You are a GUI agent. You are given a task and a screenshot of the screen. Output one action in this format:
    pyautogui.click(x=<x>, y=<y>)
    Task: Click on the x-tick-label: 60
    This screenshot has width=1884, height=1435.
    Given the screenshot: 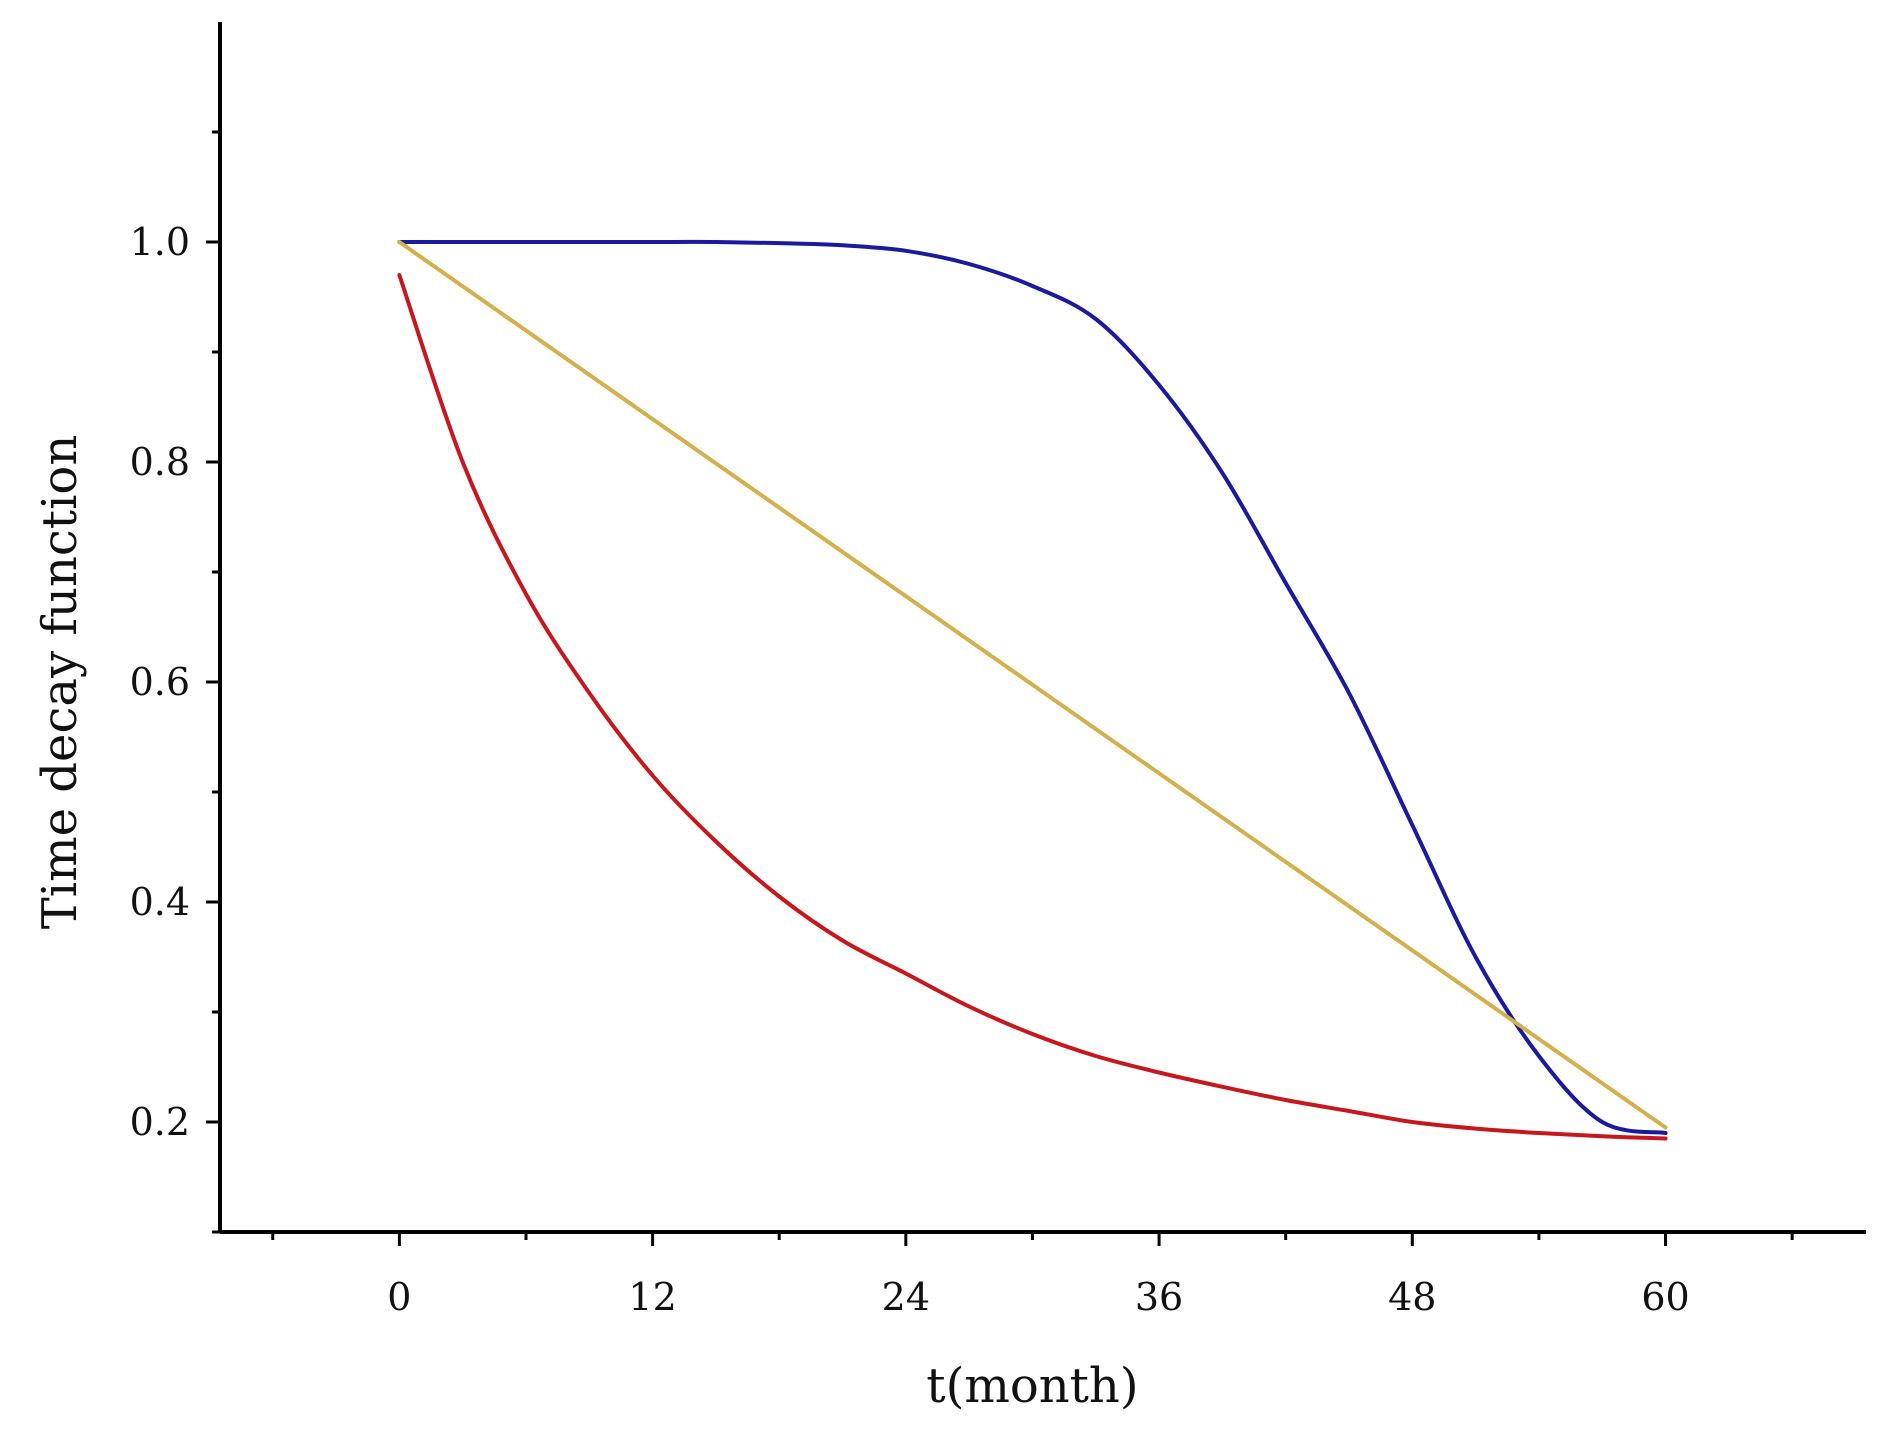 What is the action you would take?
    pyautogui.click(x=1665, y=1297)
    